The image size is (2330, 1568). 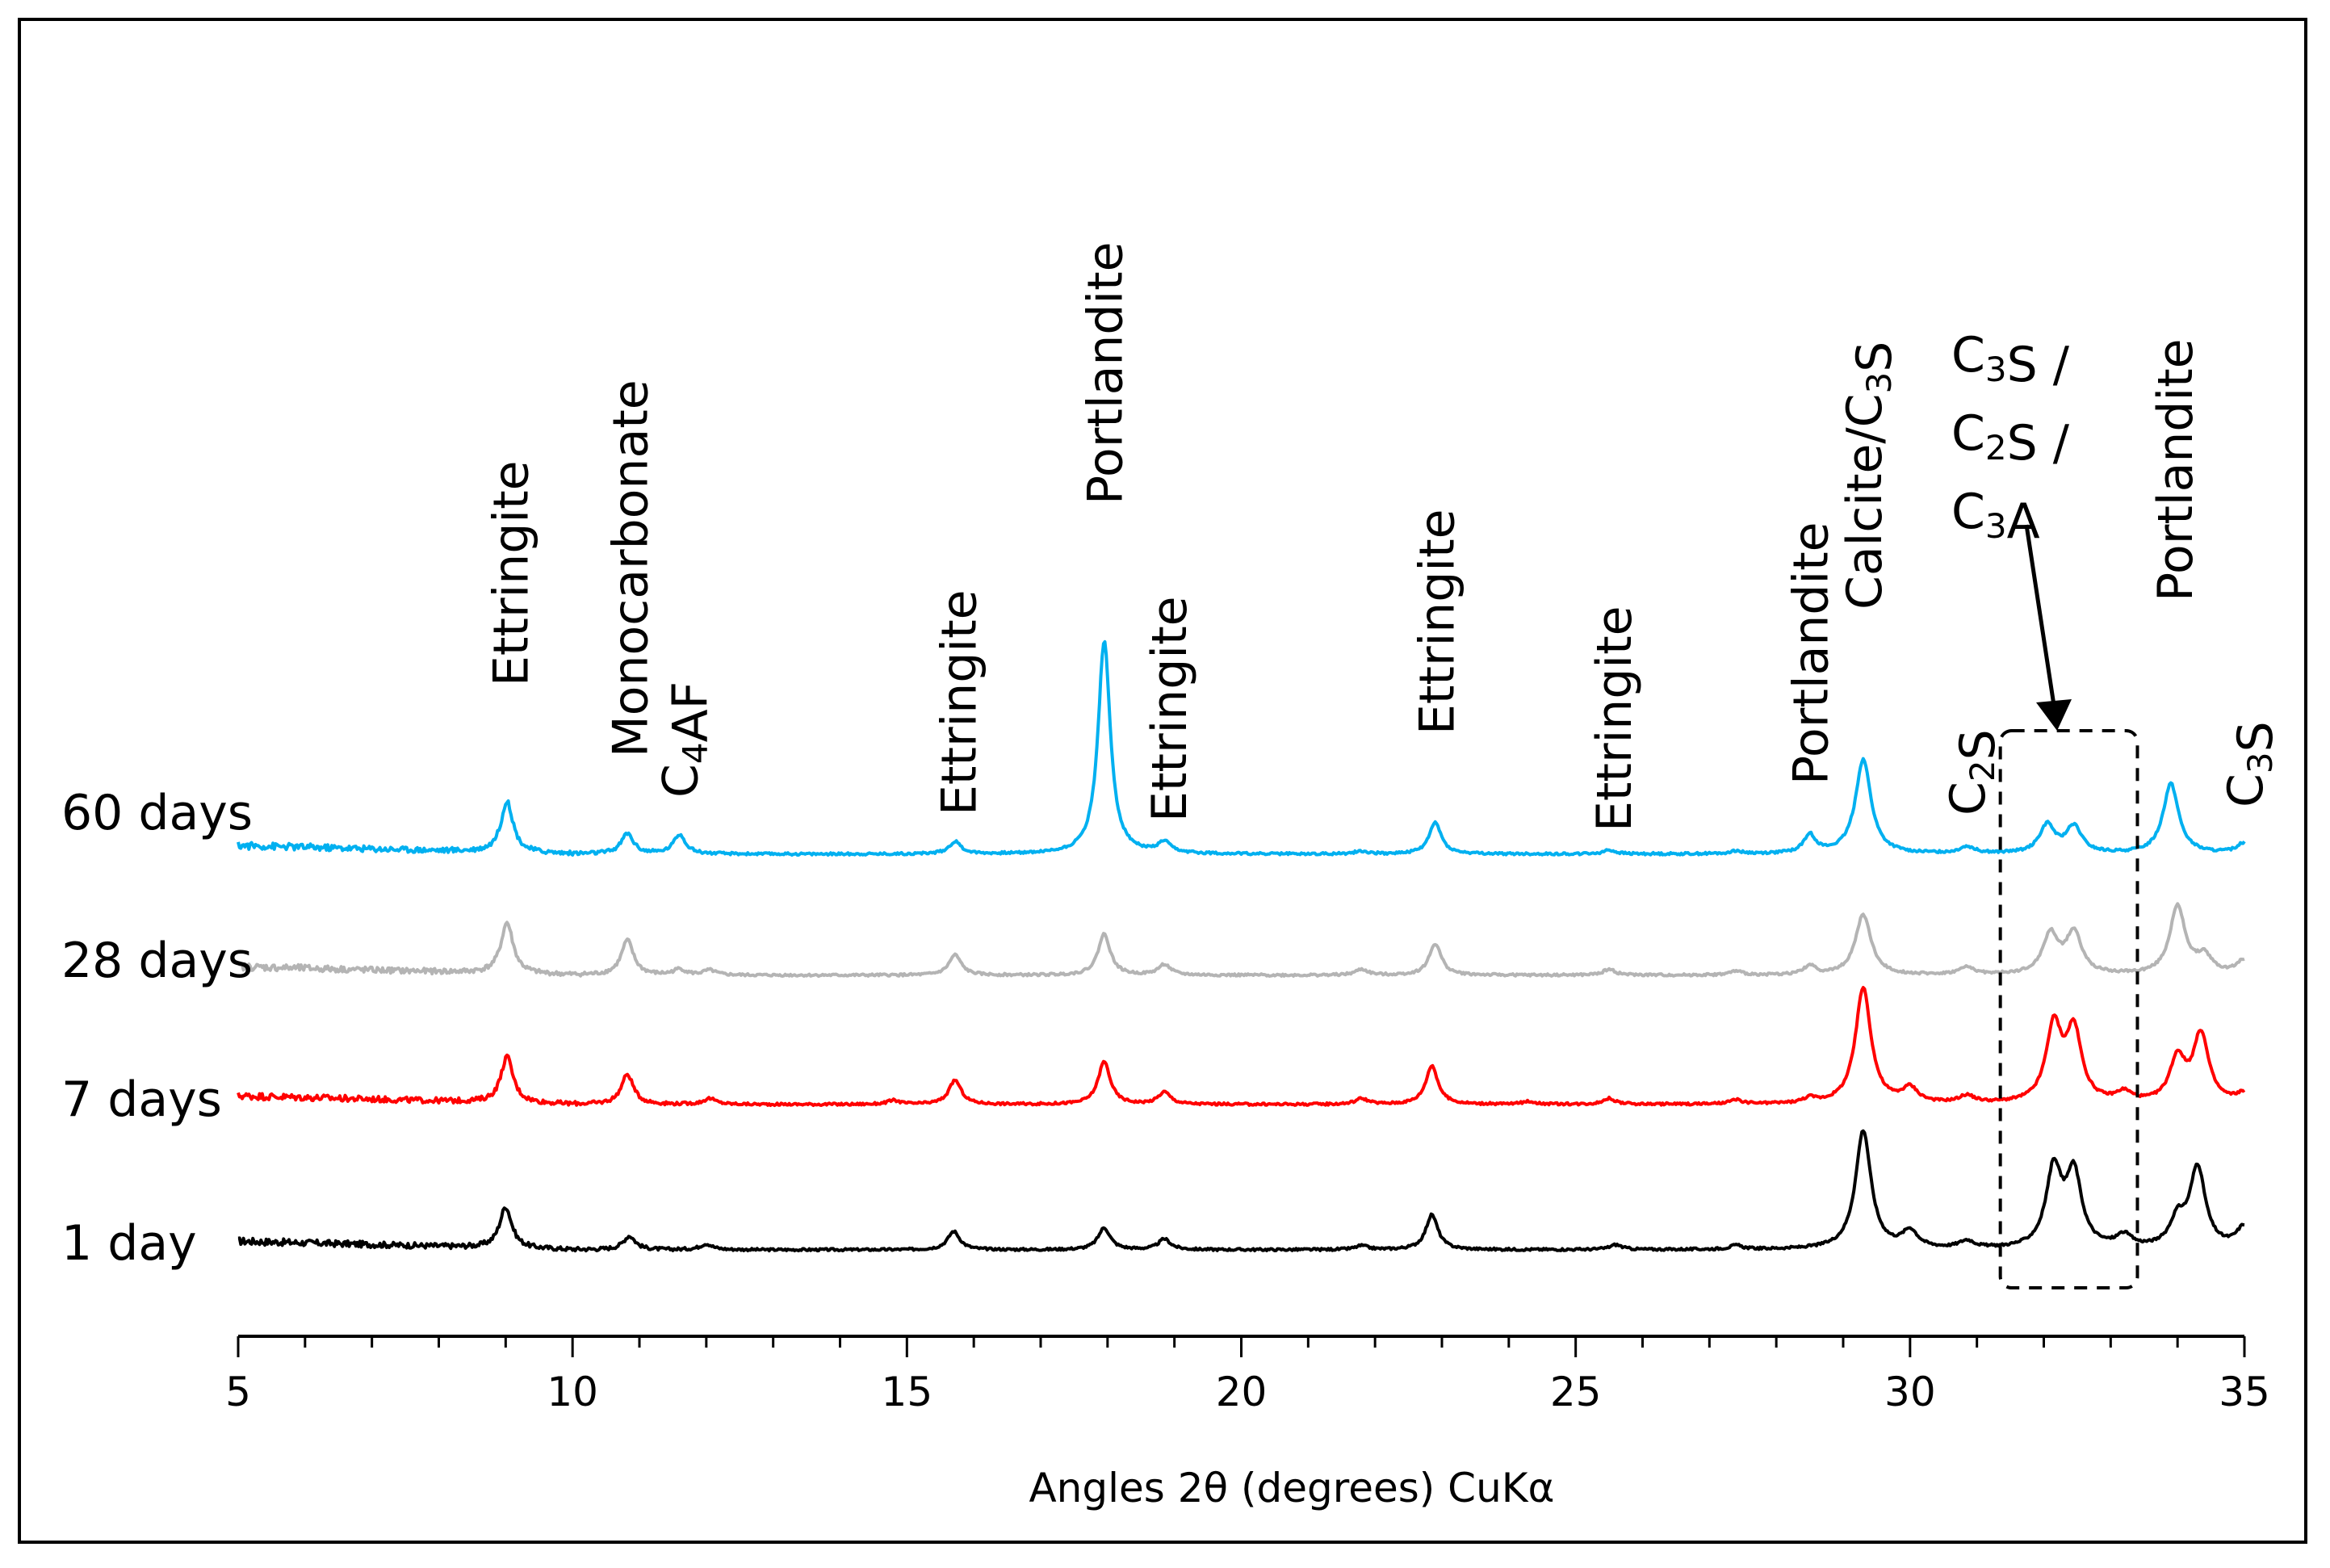 What do you see at coordinates (1241, 1191) in the screenshot?
I see `series-line-1-day` at bounding box center [1241, 1191].